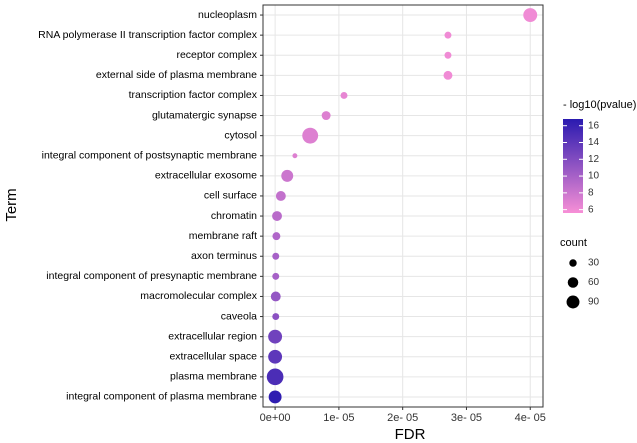  Describe the element at coordinates (594, 159) in the screenshot. I see `colorbar-label: 12` at that location.